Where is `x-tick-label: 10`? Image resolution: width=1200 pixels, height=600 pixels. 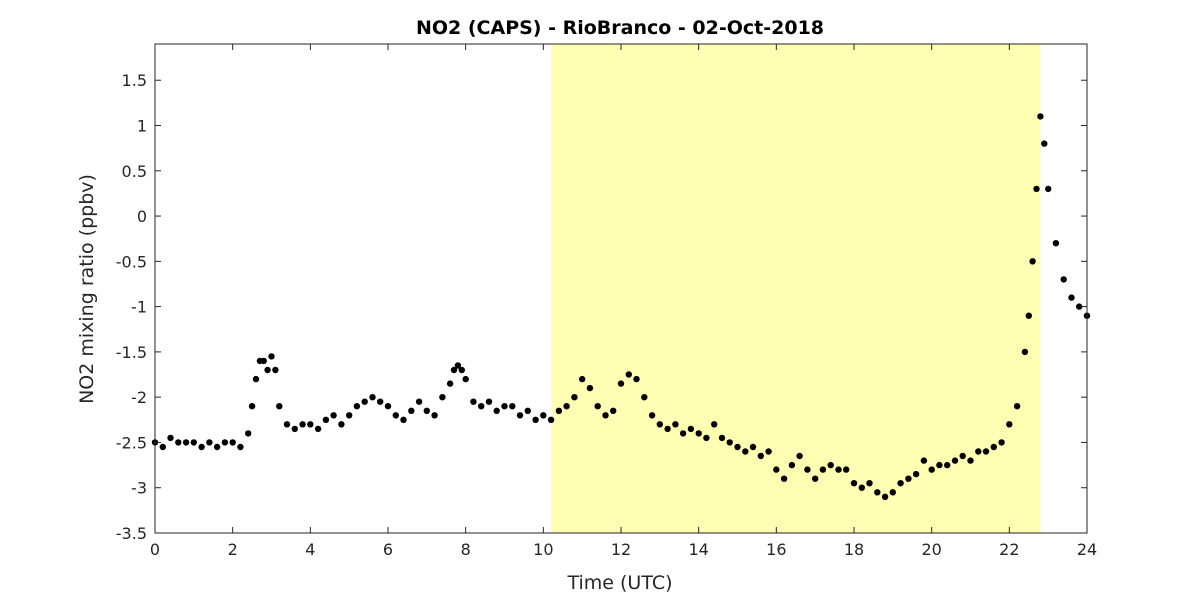
x-tick-label: 10 is located at coordinates (543, 549).